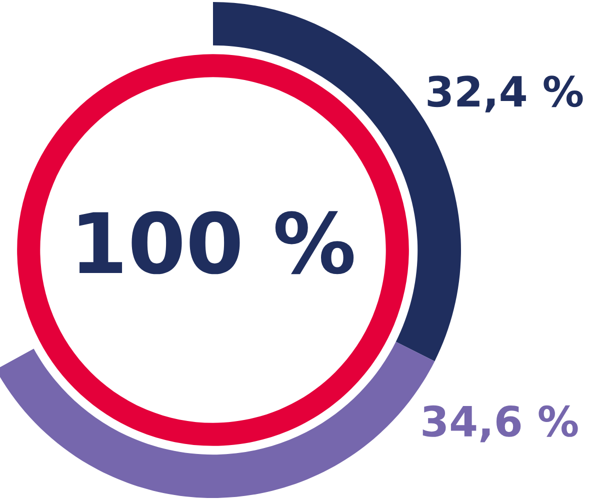 The image size is (601, 500). What do you see at coordinates (500, 423) in the screenshot?
I see `data-label: 34,6 %` at bounding box center [500, 423].